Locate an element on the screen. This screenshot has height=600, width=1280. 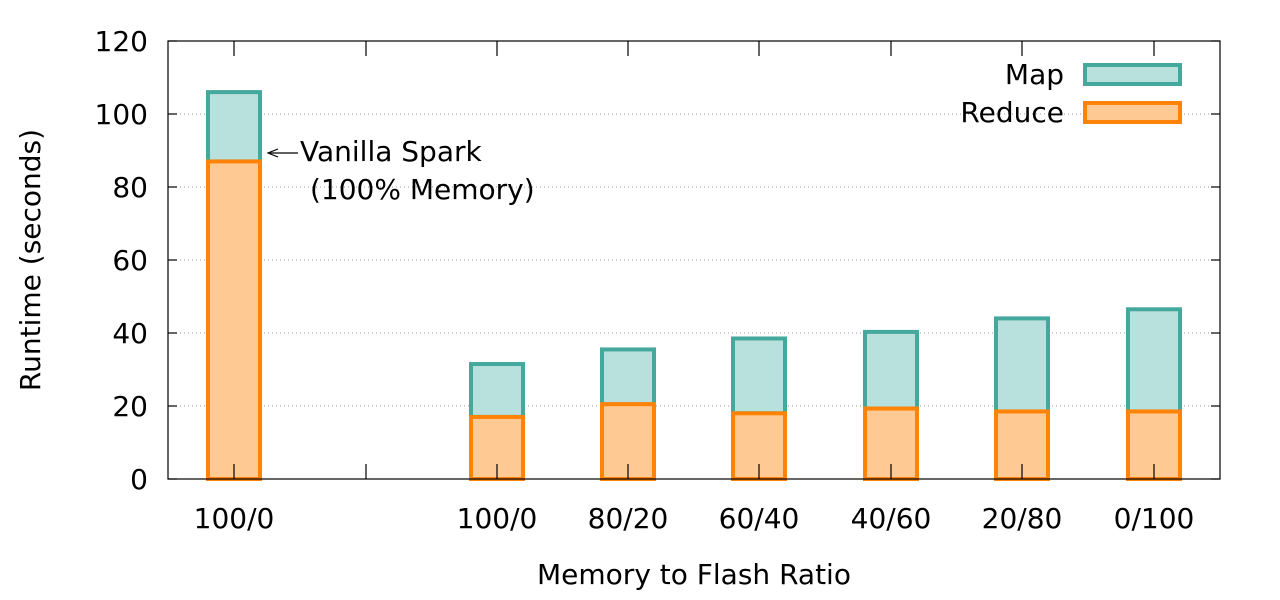
x-axis-label: Memory to Flash Ratio is located at coordinates (694, 574).